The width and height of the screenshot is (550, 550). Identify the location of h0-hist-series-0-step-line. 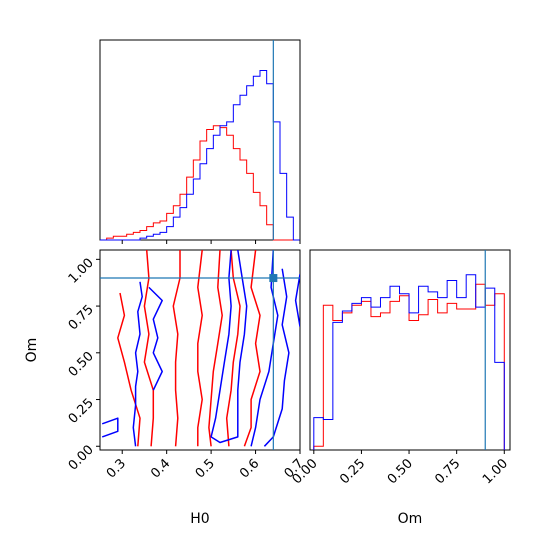
(200, 183).